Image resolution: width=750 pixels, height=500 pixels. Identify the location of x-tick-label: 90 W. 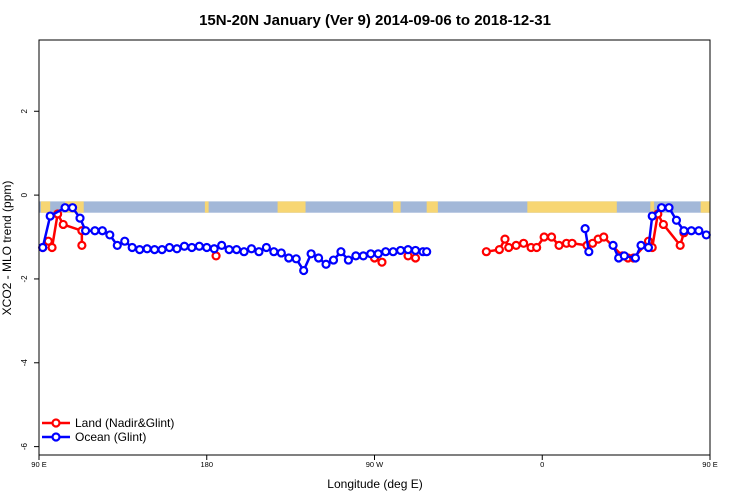
(375, 464).